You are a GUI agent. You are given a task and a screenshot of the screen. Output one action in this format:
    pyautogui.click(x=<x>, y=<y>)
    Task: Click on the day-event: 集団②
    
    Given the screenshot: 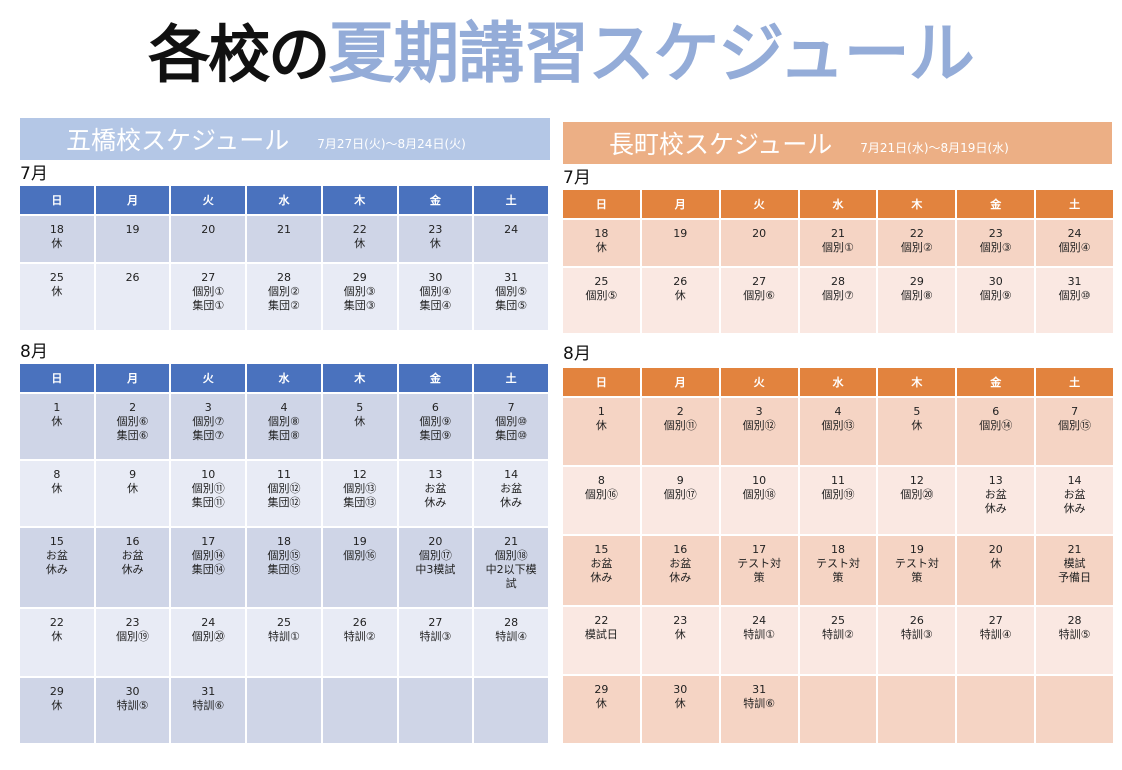 What is the action you would take?
    pyautogui.click(x=284, y=305)
    